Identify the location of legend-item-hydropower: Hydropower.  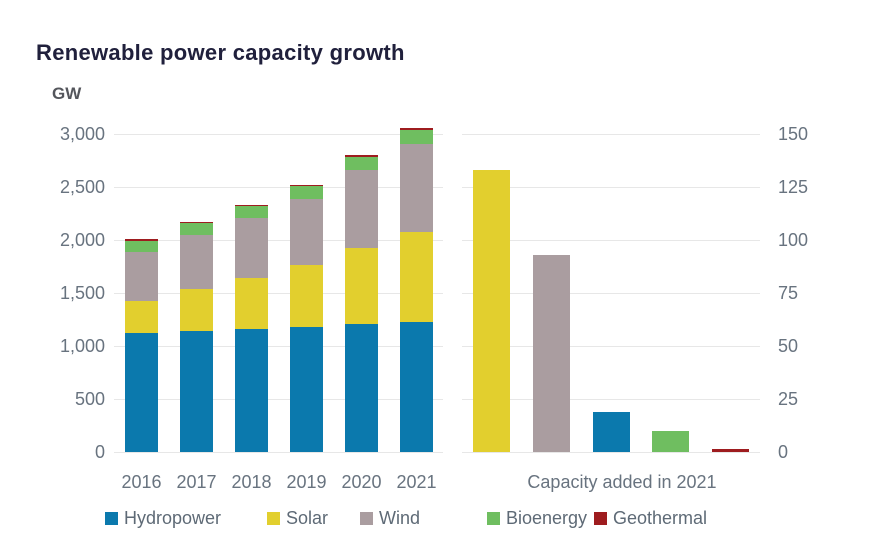
(163, 518).